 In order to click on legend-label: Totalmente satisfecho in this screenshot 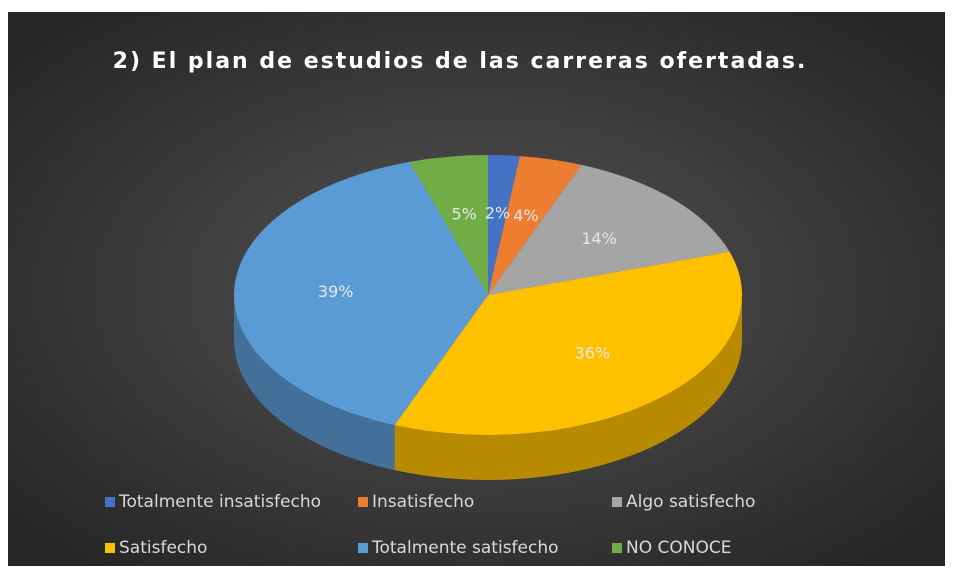, I will do `click(465, 548)`.